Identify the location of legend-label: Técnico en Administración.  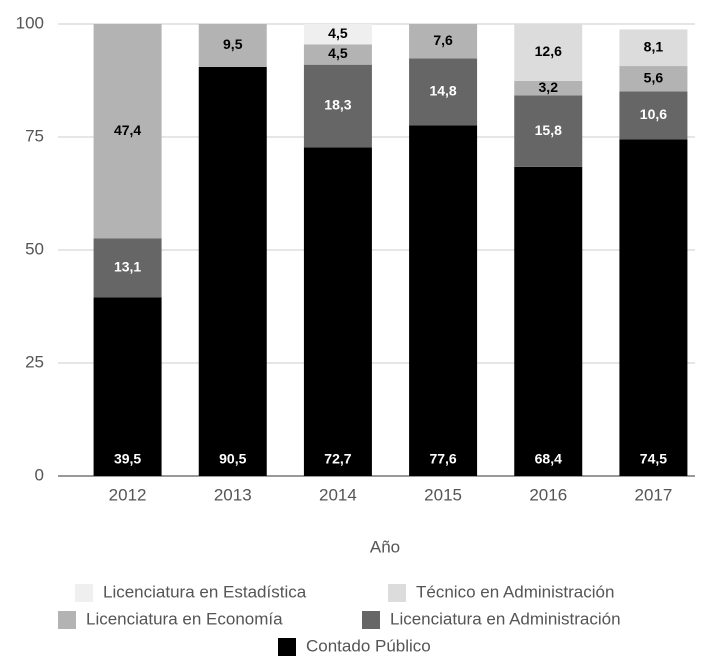
(515, 591).